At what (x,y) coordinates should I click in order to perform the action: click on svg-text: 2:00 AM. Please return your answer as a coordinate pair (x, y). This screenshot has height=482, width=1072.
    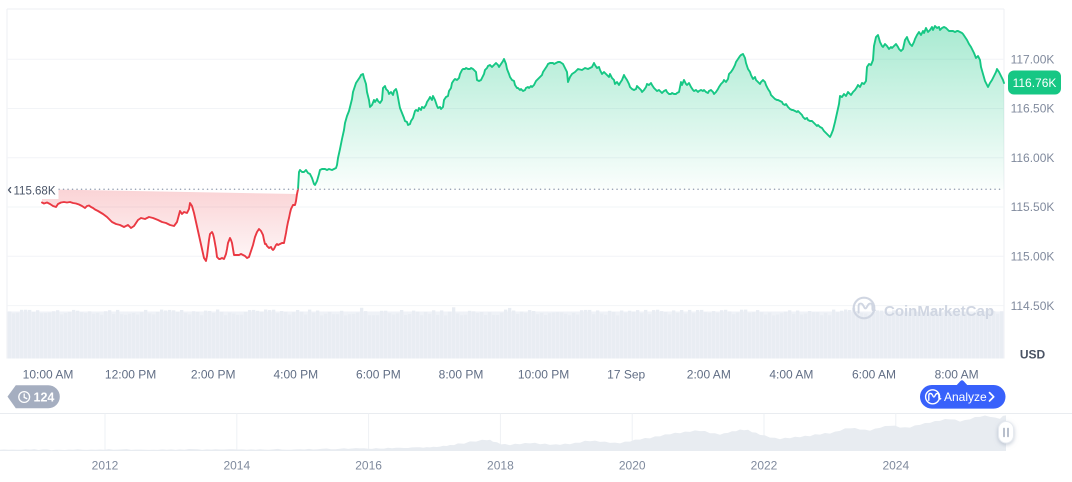
    Looking at the image, I should click on (709, 374).